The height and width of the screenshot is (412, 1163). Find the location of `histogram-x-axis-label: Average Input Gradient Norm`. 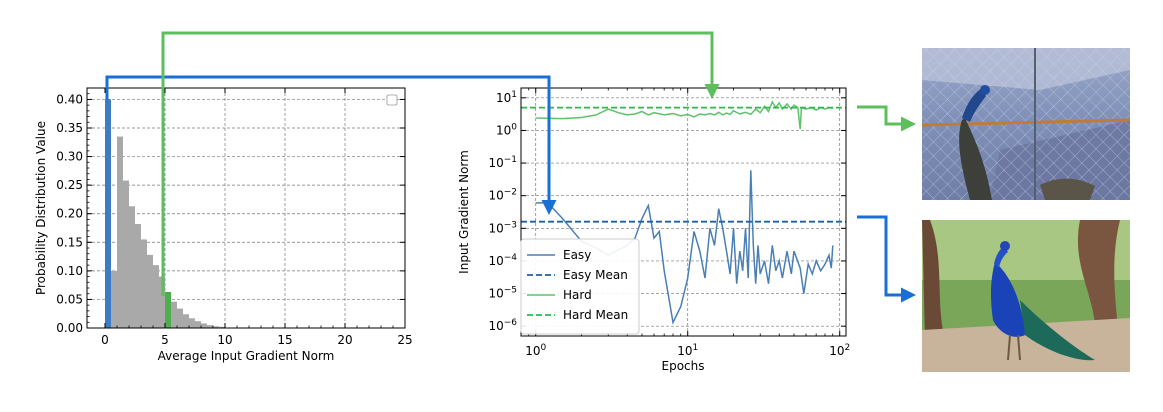

histogram-x-axis-label: Average Input Gradient Norm is located at coordinates (246, 356).